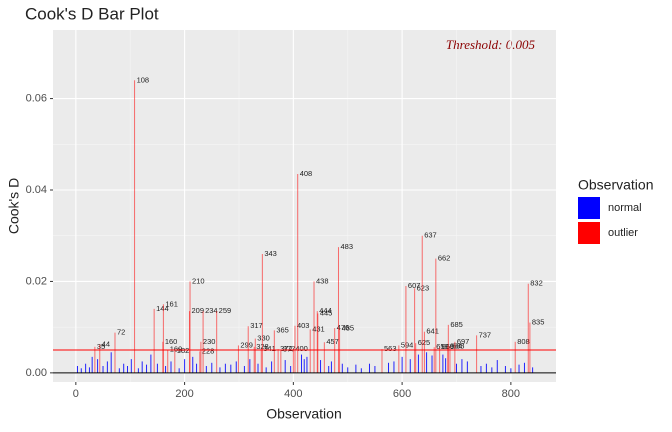 This screenshot has width=672, height=432. What do you see at coordinates (491, 44) in the screenshot?
I see `threshold-annotation: Threshold: 0.005` at bounding box center [491, 44].